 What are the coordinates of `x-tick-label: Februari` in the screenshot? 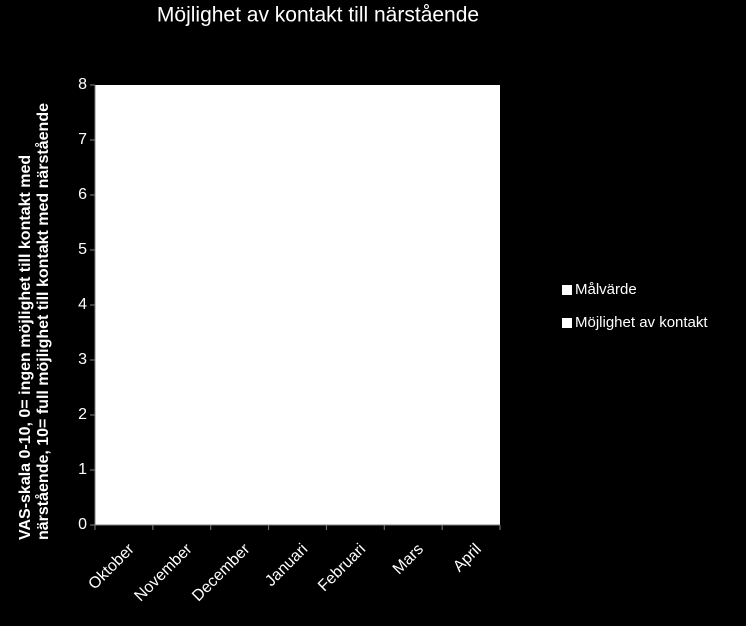 It's located at (342, 568).